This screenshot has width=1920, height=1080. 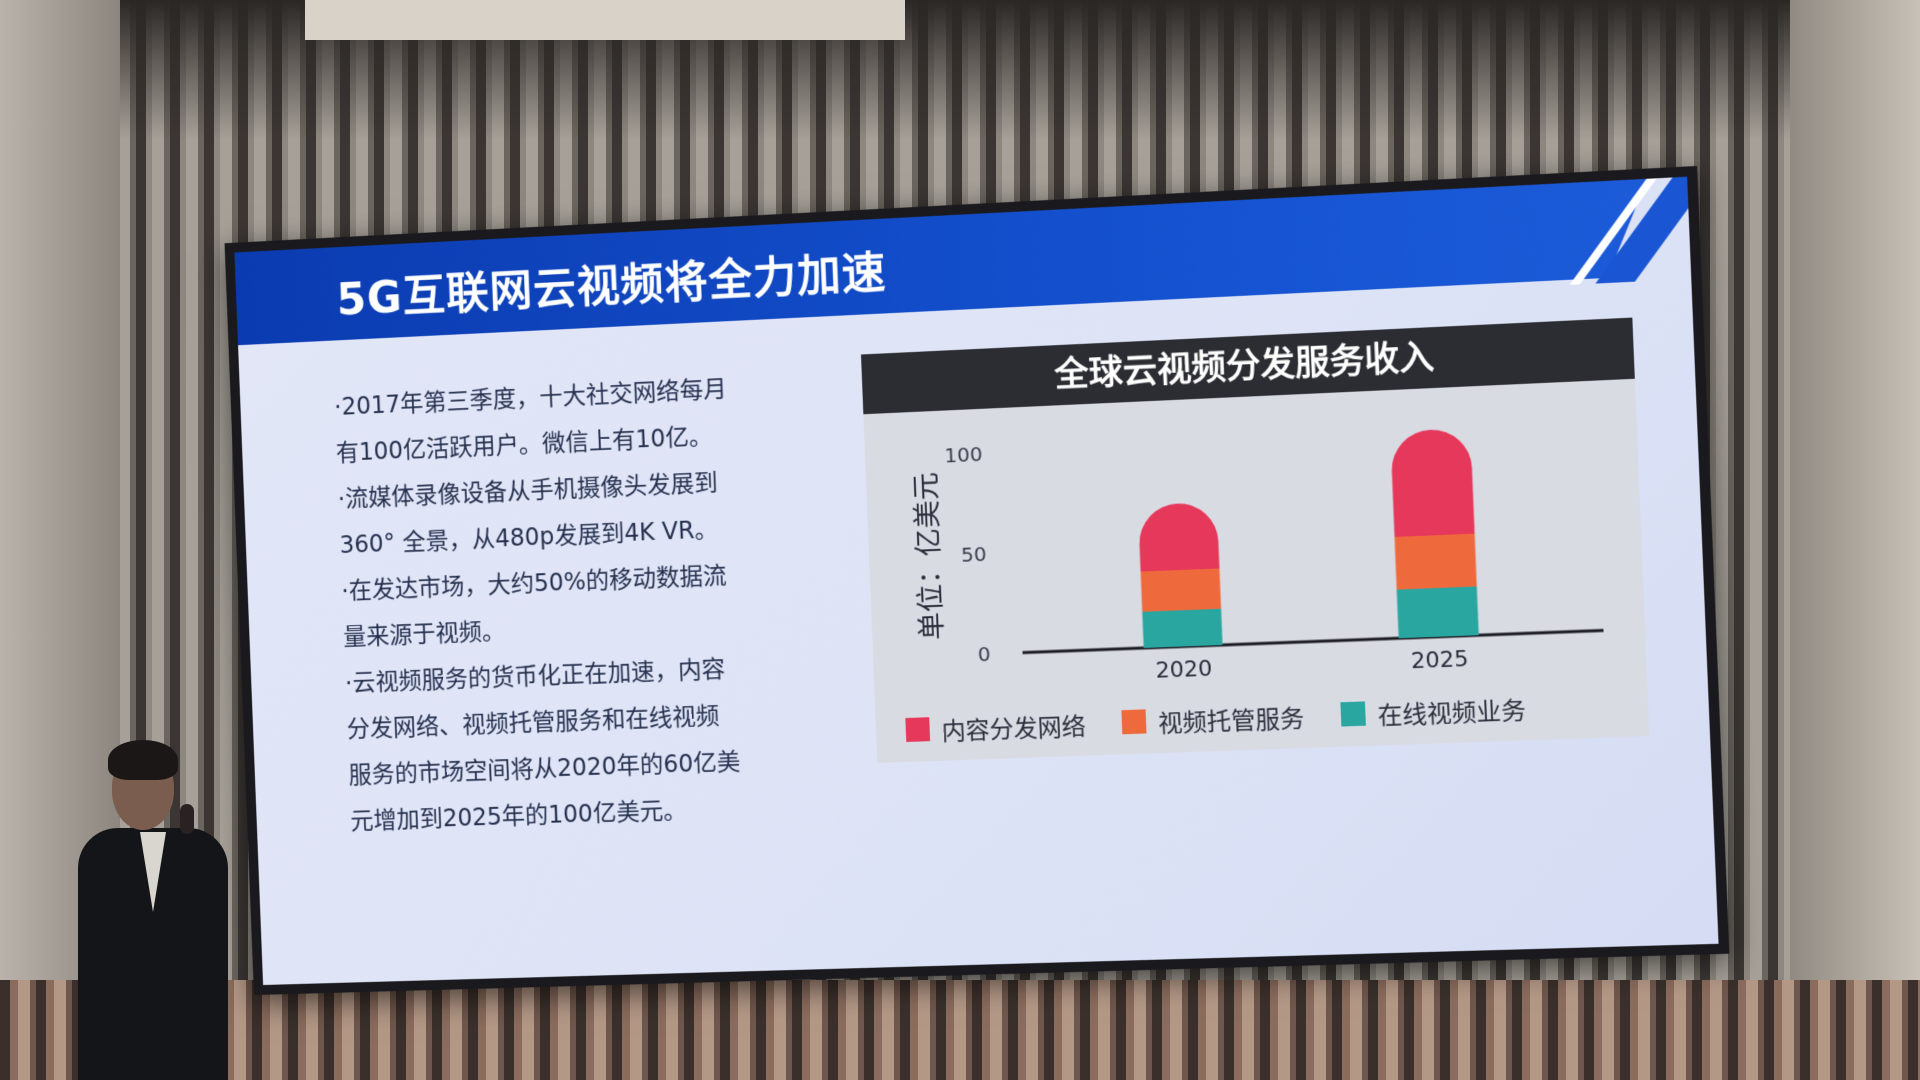 What do you see at coordinates (1313, 641) in the screenshot?
I see `x-axis-line` at bounding box center [1313, 641].